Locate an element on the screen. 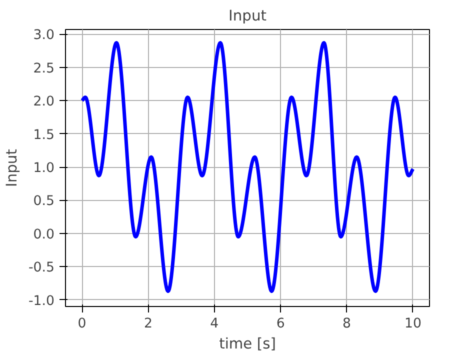 This screenshot has width=474, height=355. y-tick-label: -1.0 is located at coordinates (41, 301).